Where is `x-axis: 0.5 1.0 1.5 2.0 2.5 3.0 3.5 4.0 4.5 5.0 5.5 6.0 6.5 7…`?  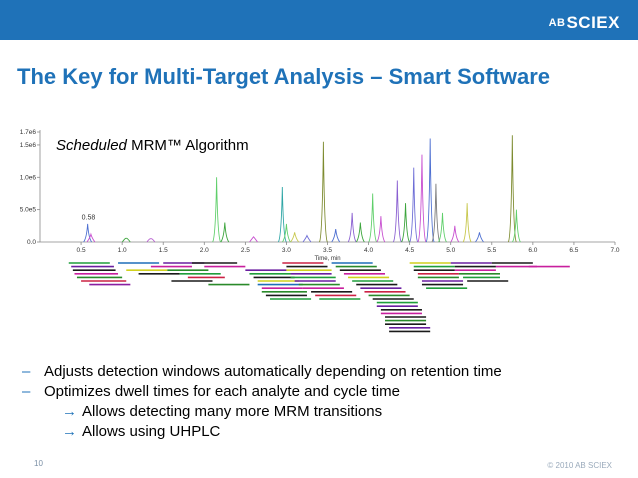 x-axis: 0.5 1.0 1.5 2.0 2.5 3.0 3.5 4.0 4.5 5.0 5.5 6.0 6.5 7… is located at coordinates (330, 247).